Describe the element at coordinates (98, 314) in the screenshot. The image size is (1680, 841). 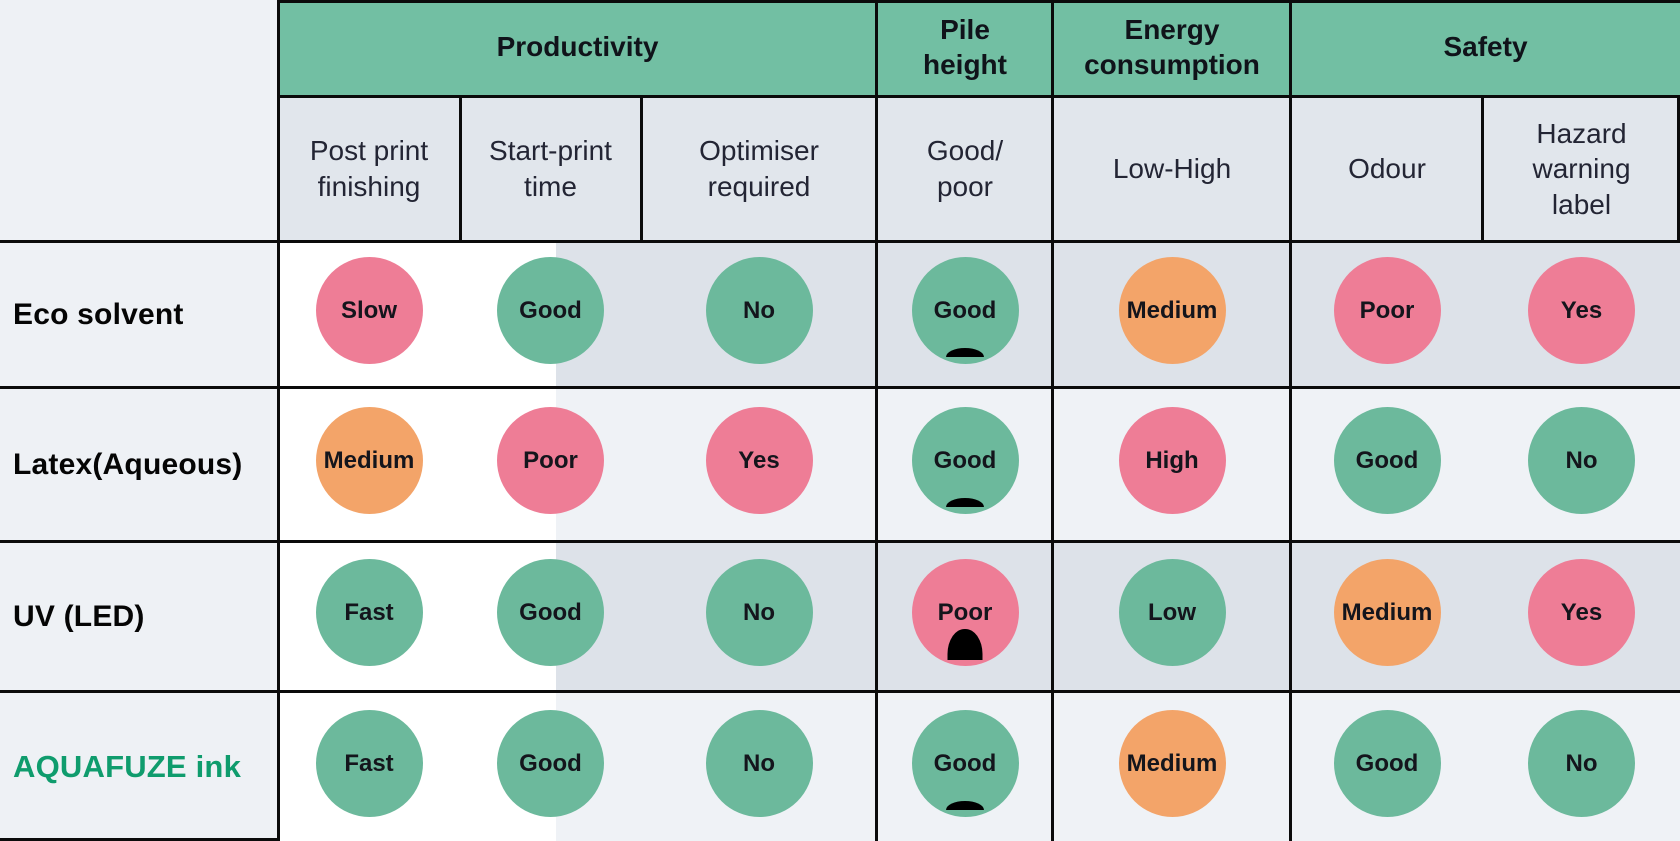
I see `row-label-eco-solvent: Eco solvent` at that location.